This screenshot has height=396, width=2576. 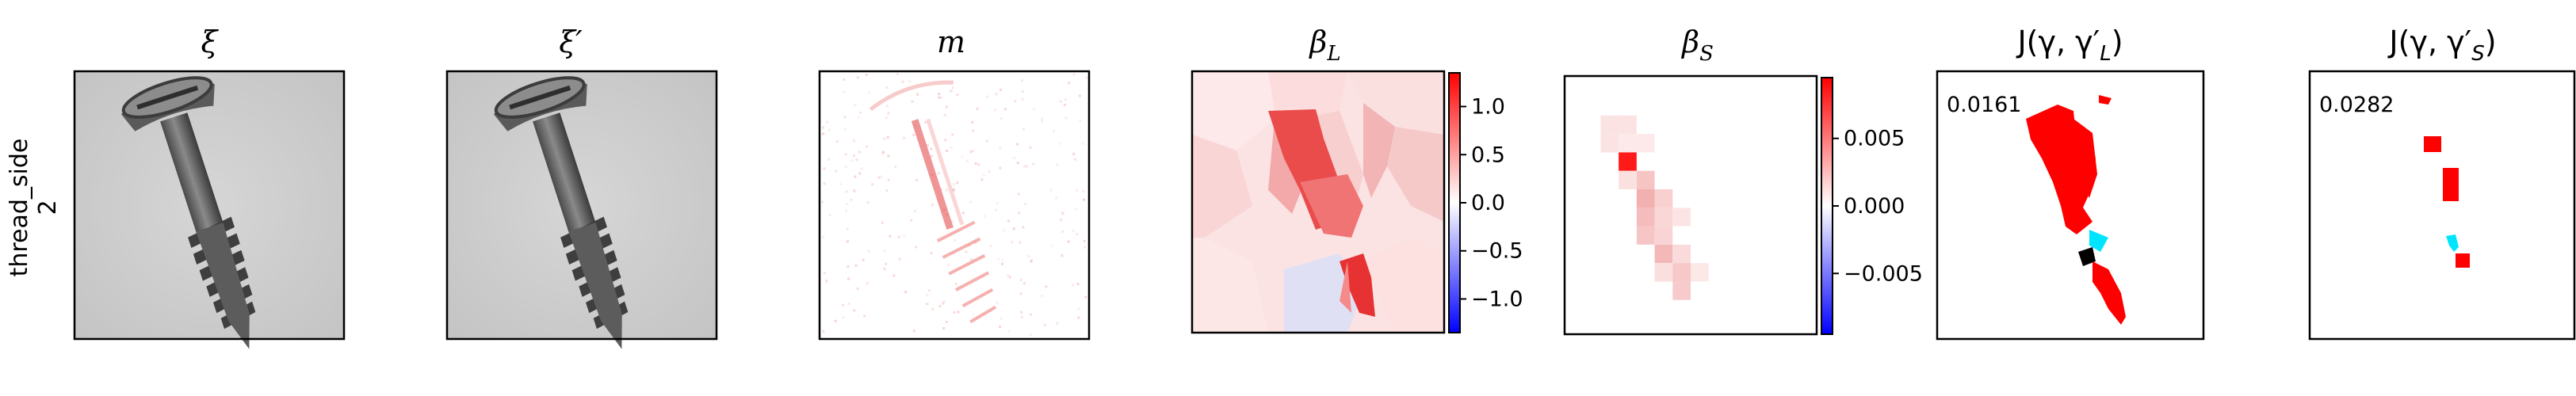 I want to click on panel-beta-L-frame, so click(x=1318, y=202).